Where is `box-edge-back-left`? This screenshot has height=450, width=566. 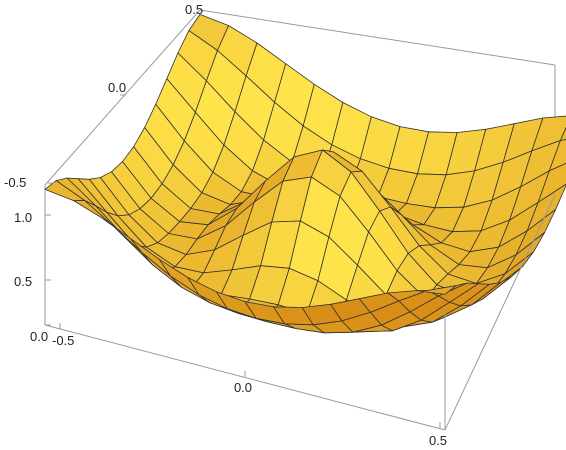 box-edge-back-left is located at coordinates (122, 97).